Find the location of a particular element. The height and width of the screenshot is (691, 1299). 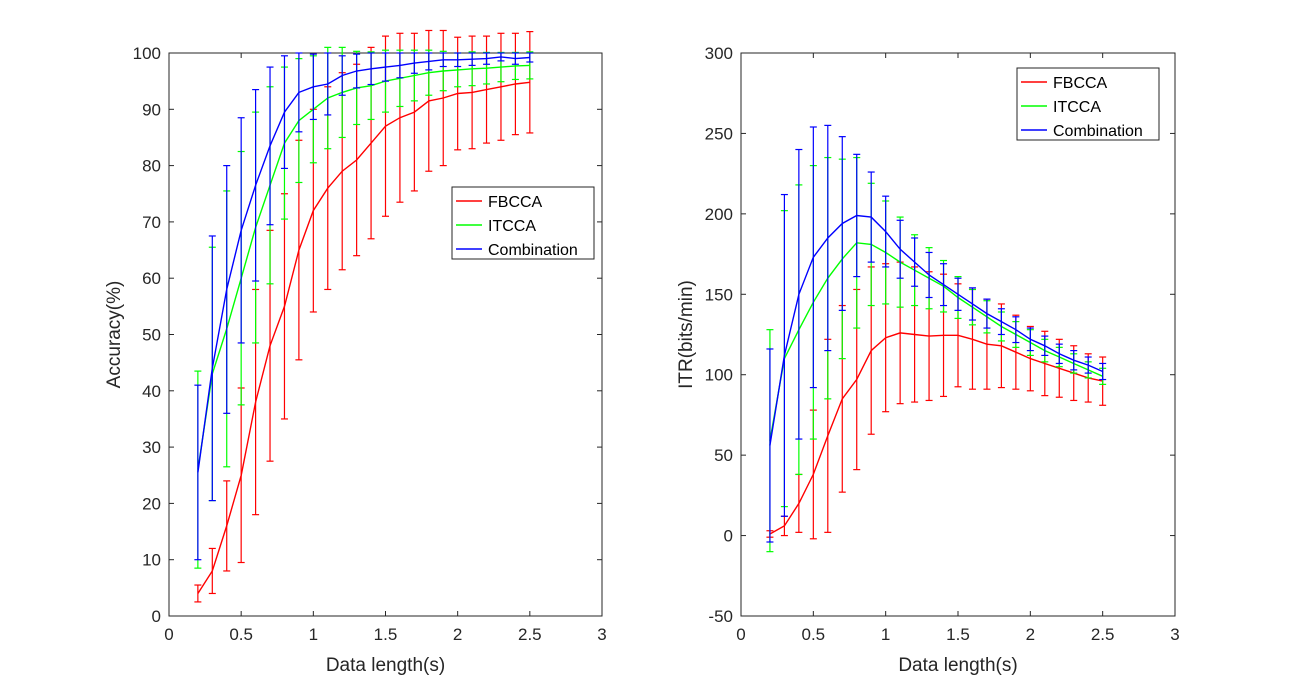

y-tick-label: 80 is located at coordinates (151, 166).